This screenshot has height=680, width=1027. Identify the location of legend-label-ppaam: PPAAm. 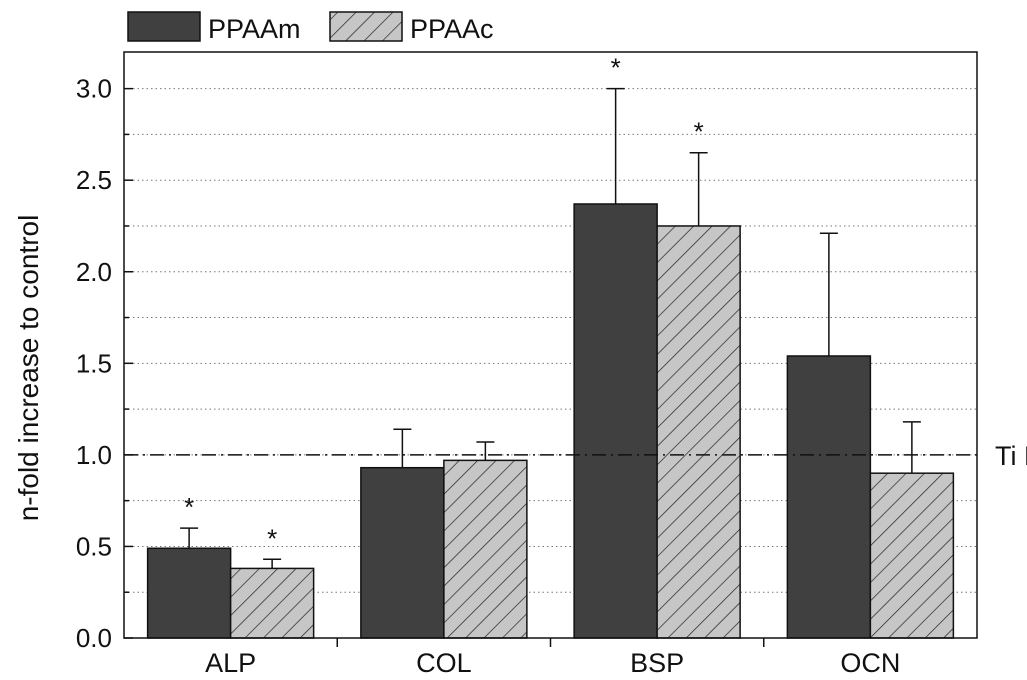
(254, 29).